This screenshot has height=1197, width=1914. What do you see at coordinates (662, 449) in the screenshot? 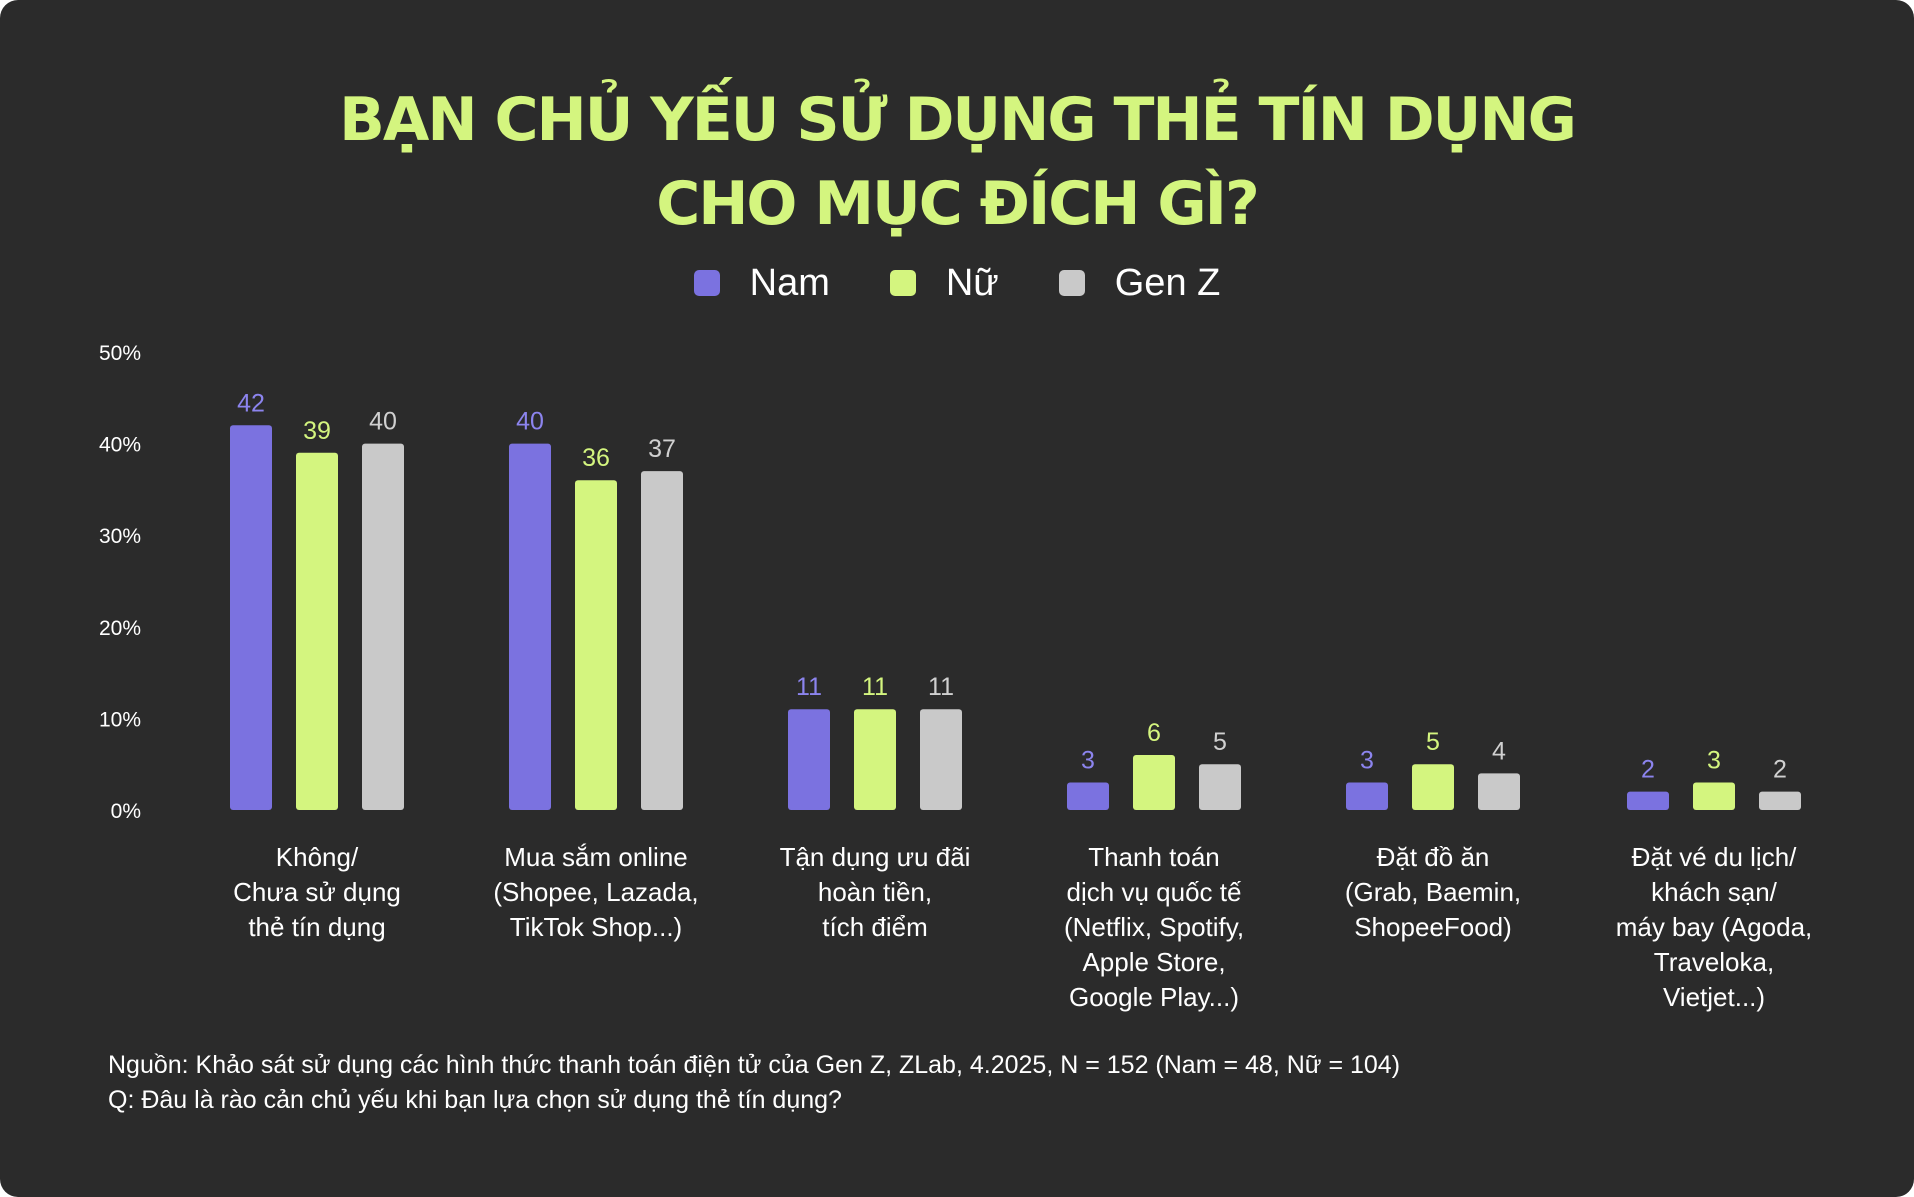
I see `bar-value-label: 37` at bounding box center [662, 449].